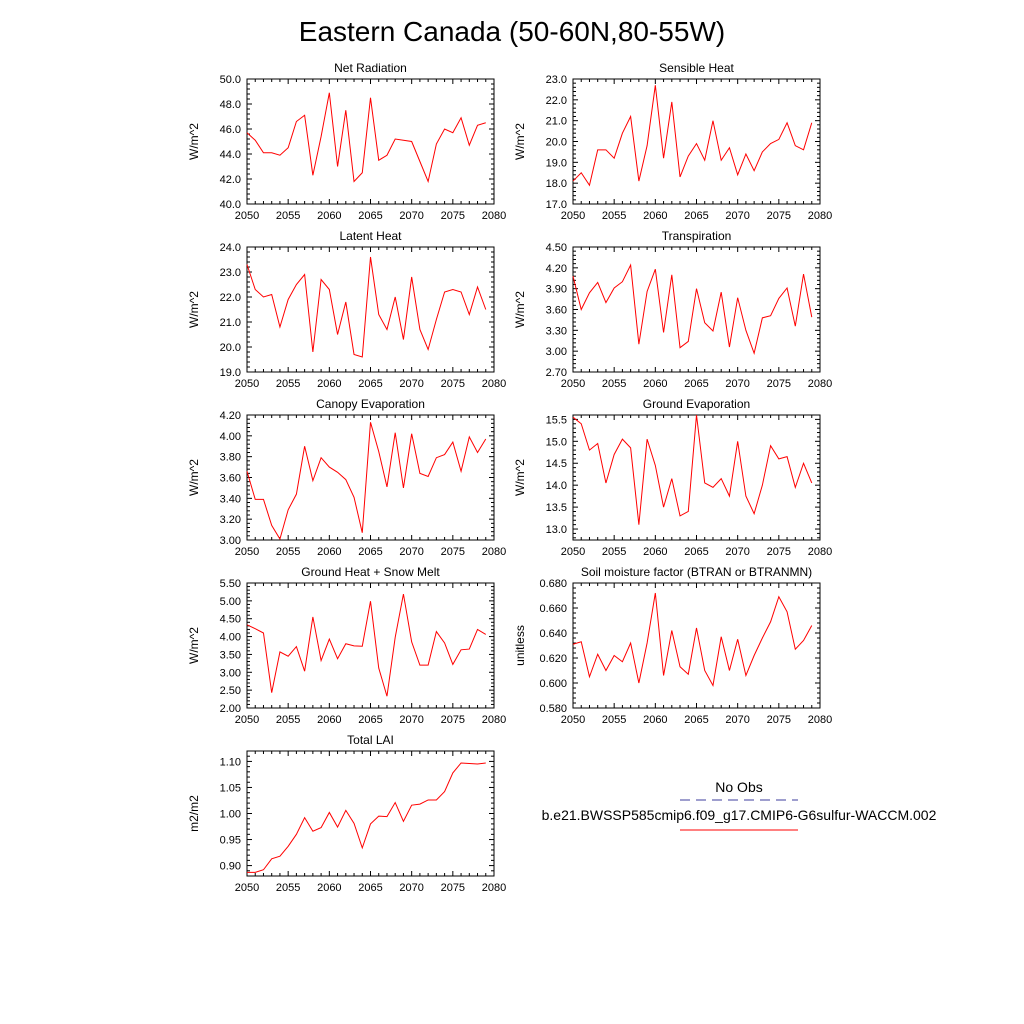 This screenshot has width=1024, height=1024. I want to click on y-tick-label: 24.0, so click(230, 248).